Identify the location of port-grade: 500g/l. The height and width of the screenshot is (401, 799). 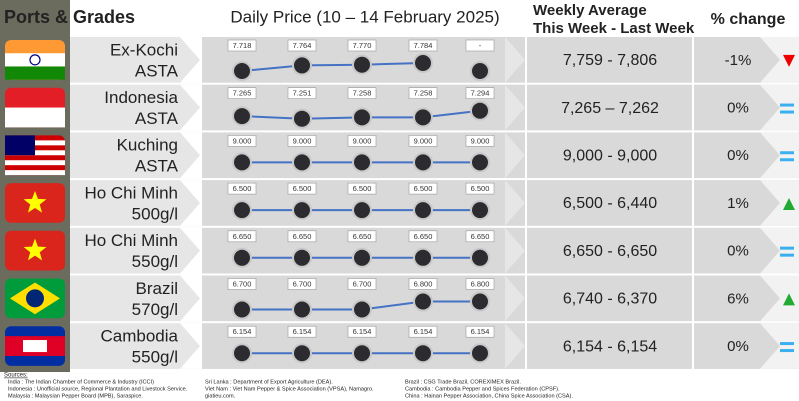
(155, 213).